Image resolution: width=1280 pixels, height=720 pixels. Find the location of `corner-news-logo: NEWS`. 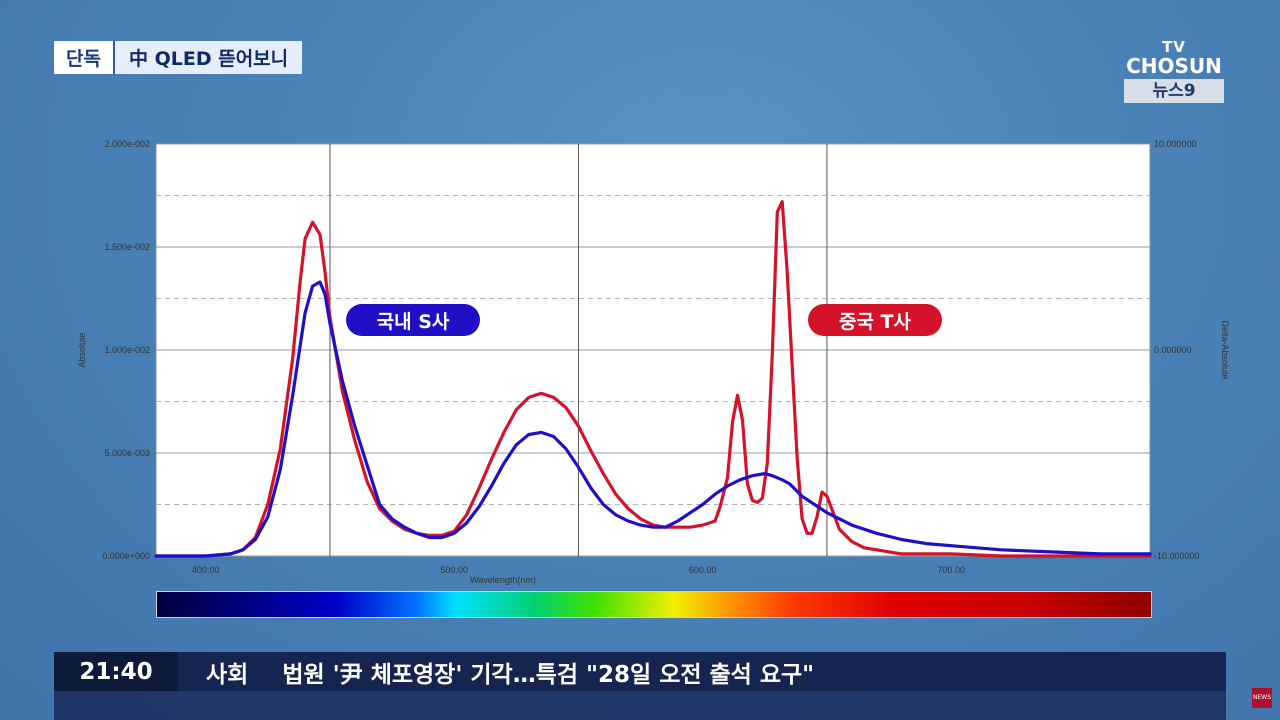

corner-news-logo: NEWS is located at coordinates (1262, 698).